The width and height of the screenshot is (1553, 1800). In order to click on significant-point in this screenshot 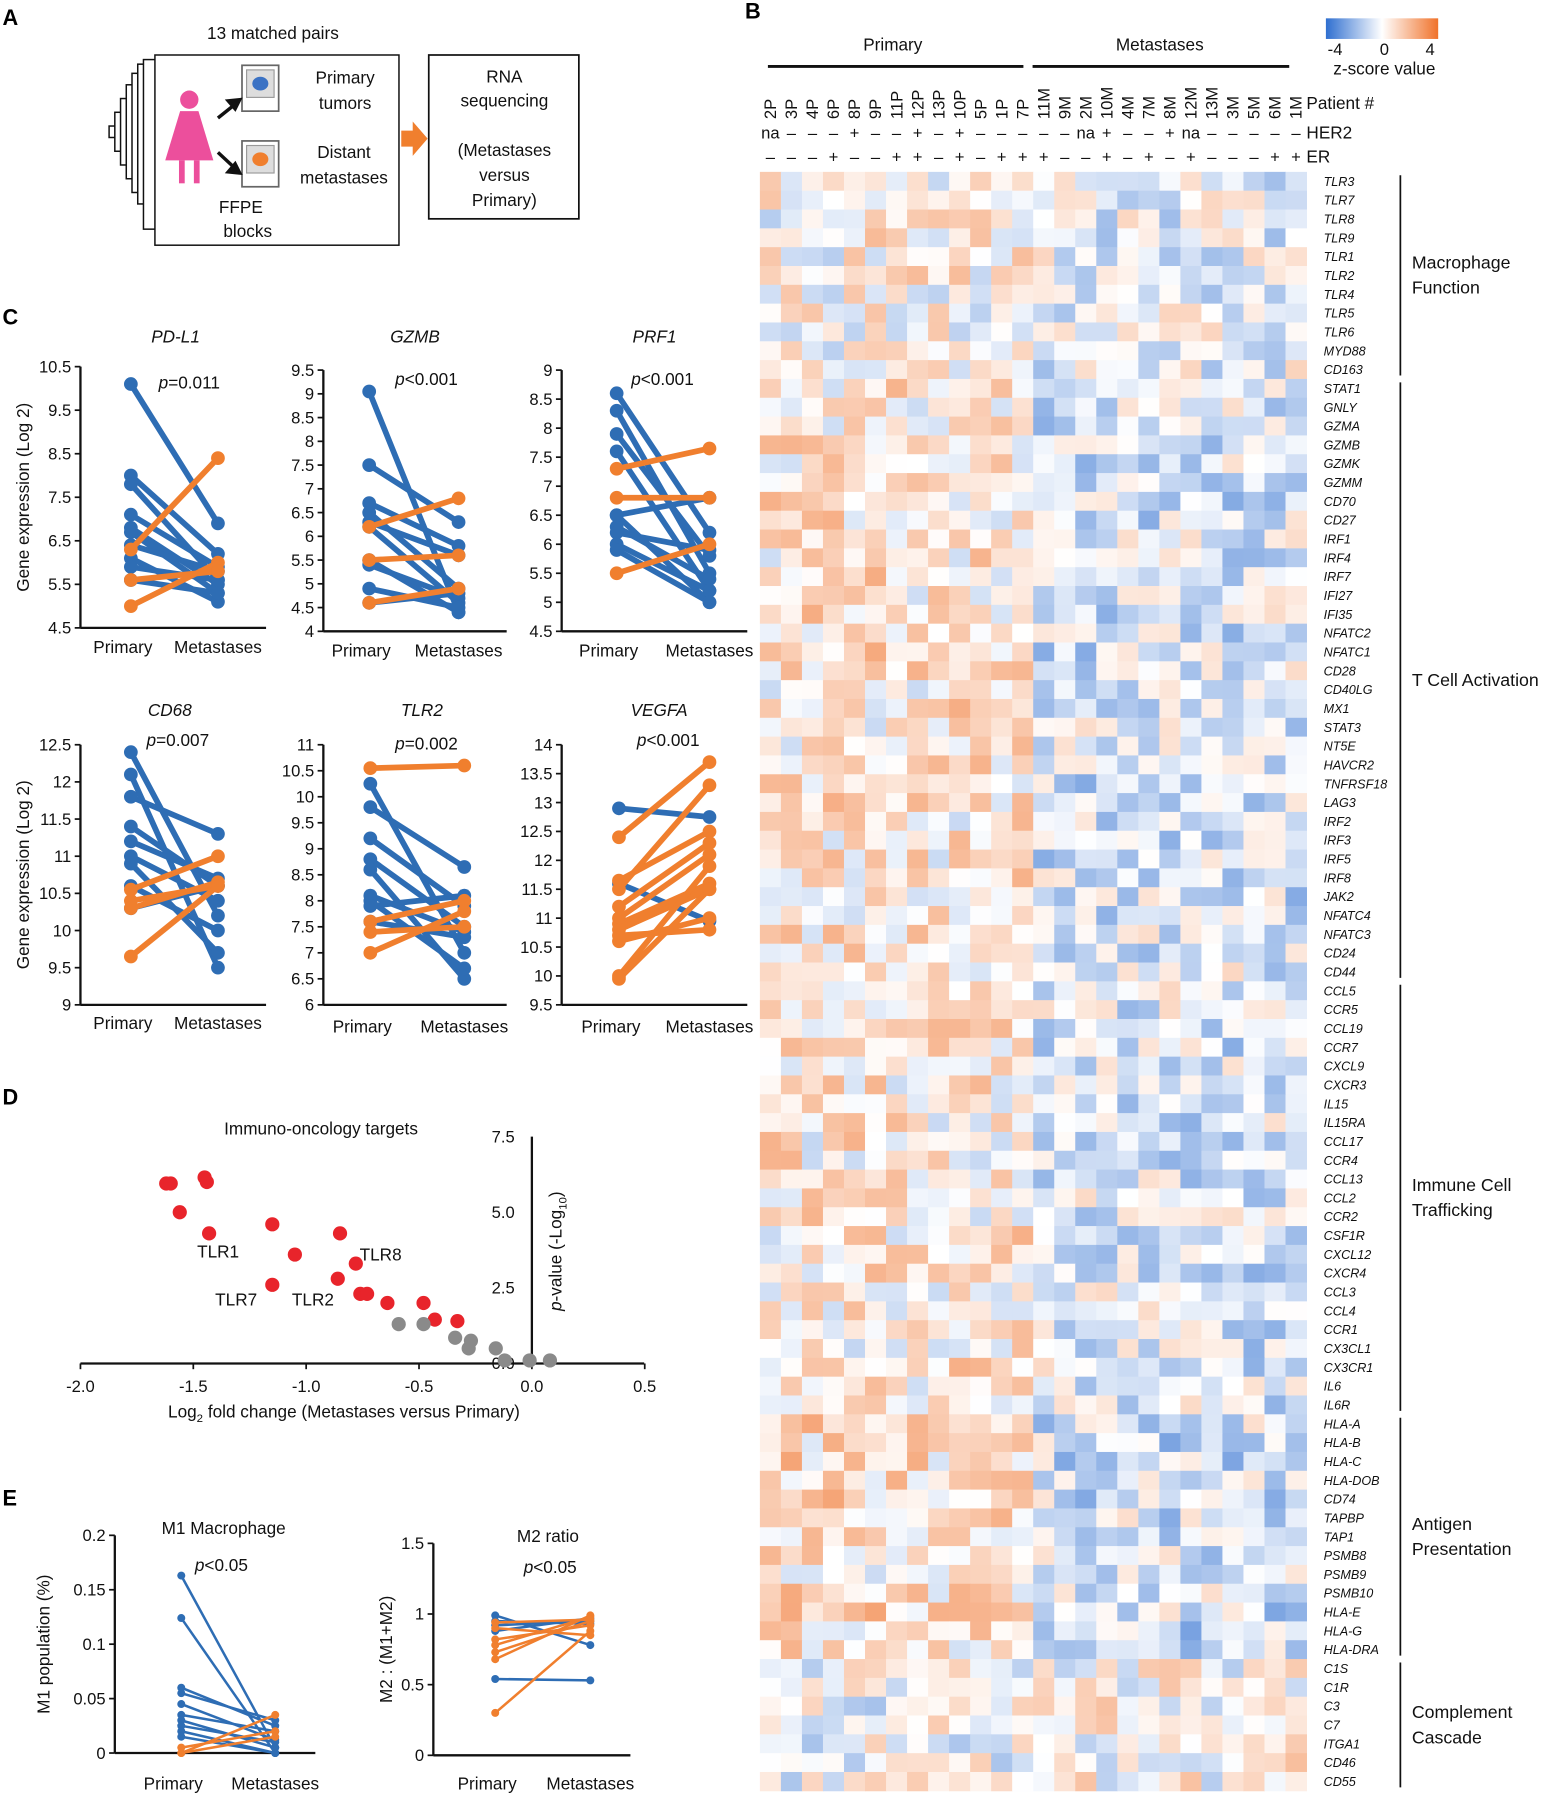, I will do `click(170, 1183)`.